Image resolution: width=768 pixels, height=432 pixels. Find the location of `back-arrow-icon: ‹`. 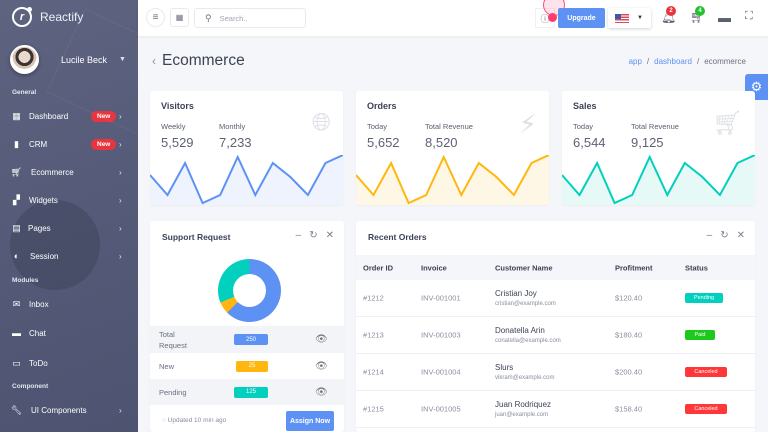

back-arrow-icon: ‹ is located at coordinates (154, 61).